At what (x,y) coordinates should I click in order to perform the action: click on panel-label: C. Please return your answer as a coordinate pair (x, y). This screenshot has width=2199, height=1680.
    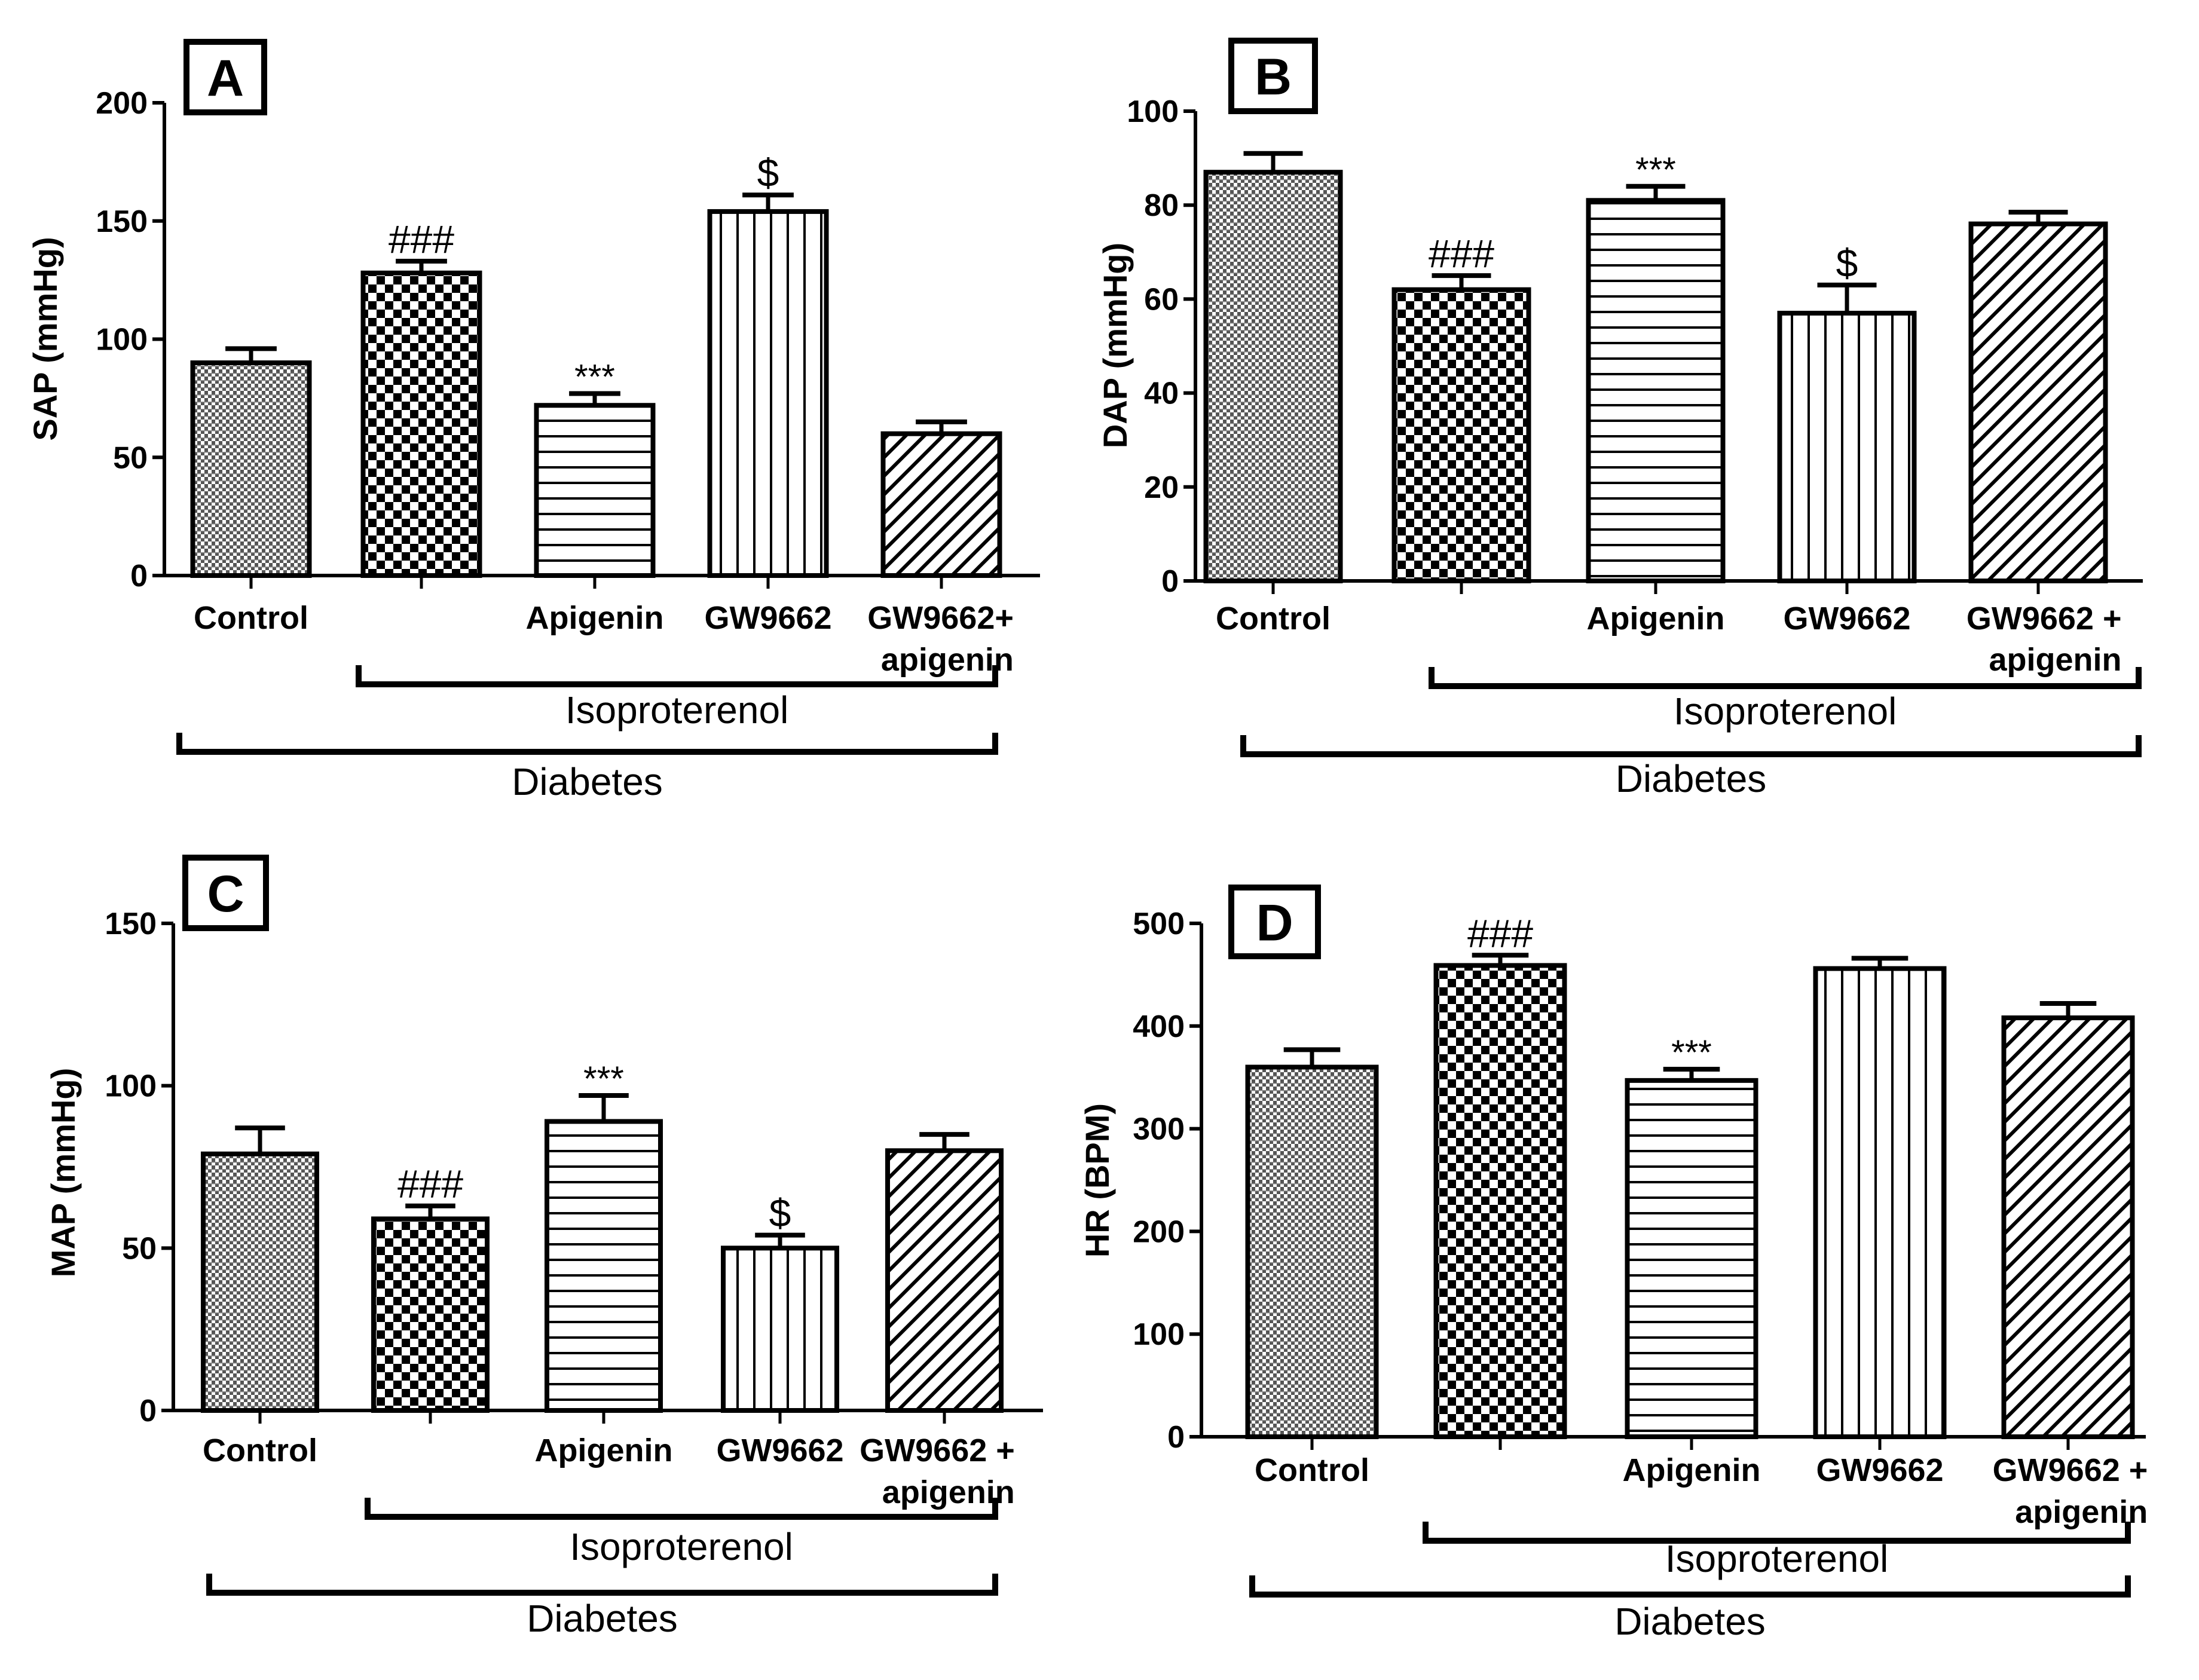
    Looking at the image, I should click on (225, 894).